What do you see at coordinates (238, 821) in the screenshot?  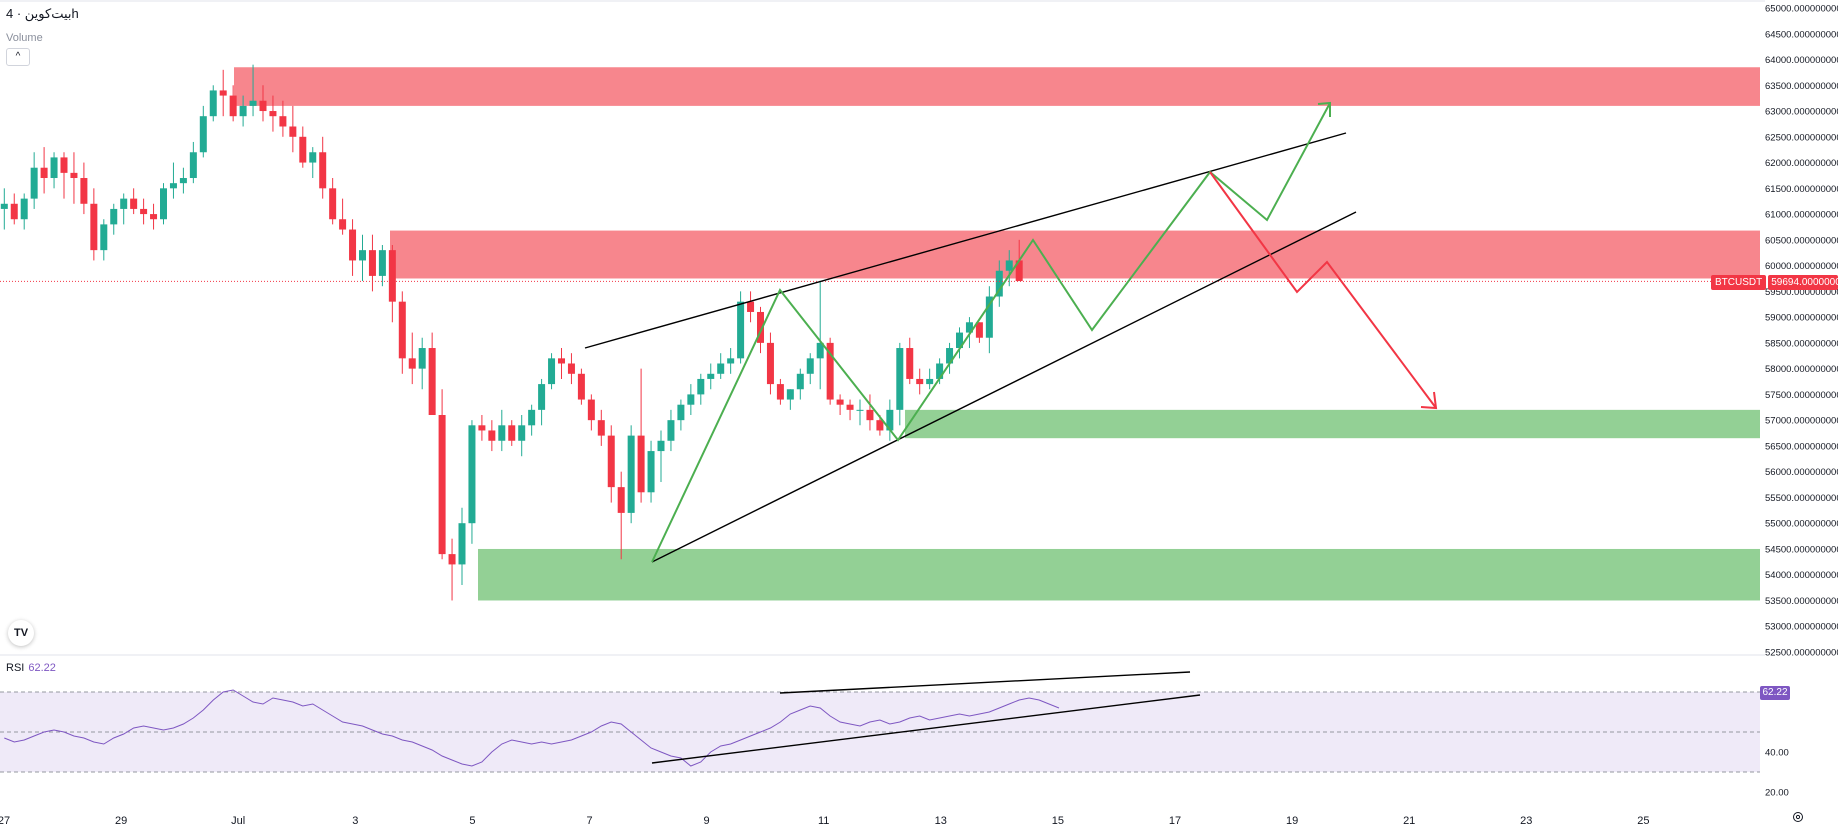 I see `date-tick-label: Jul` at bounding box center [238, 821].